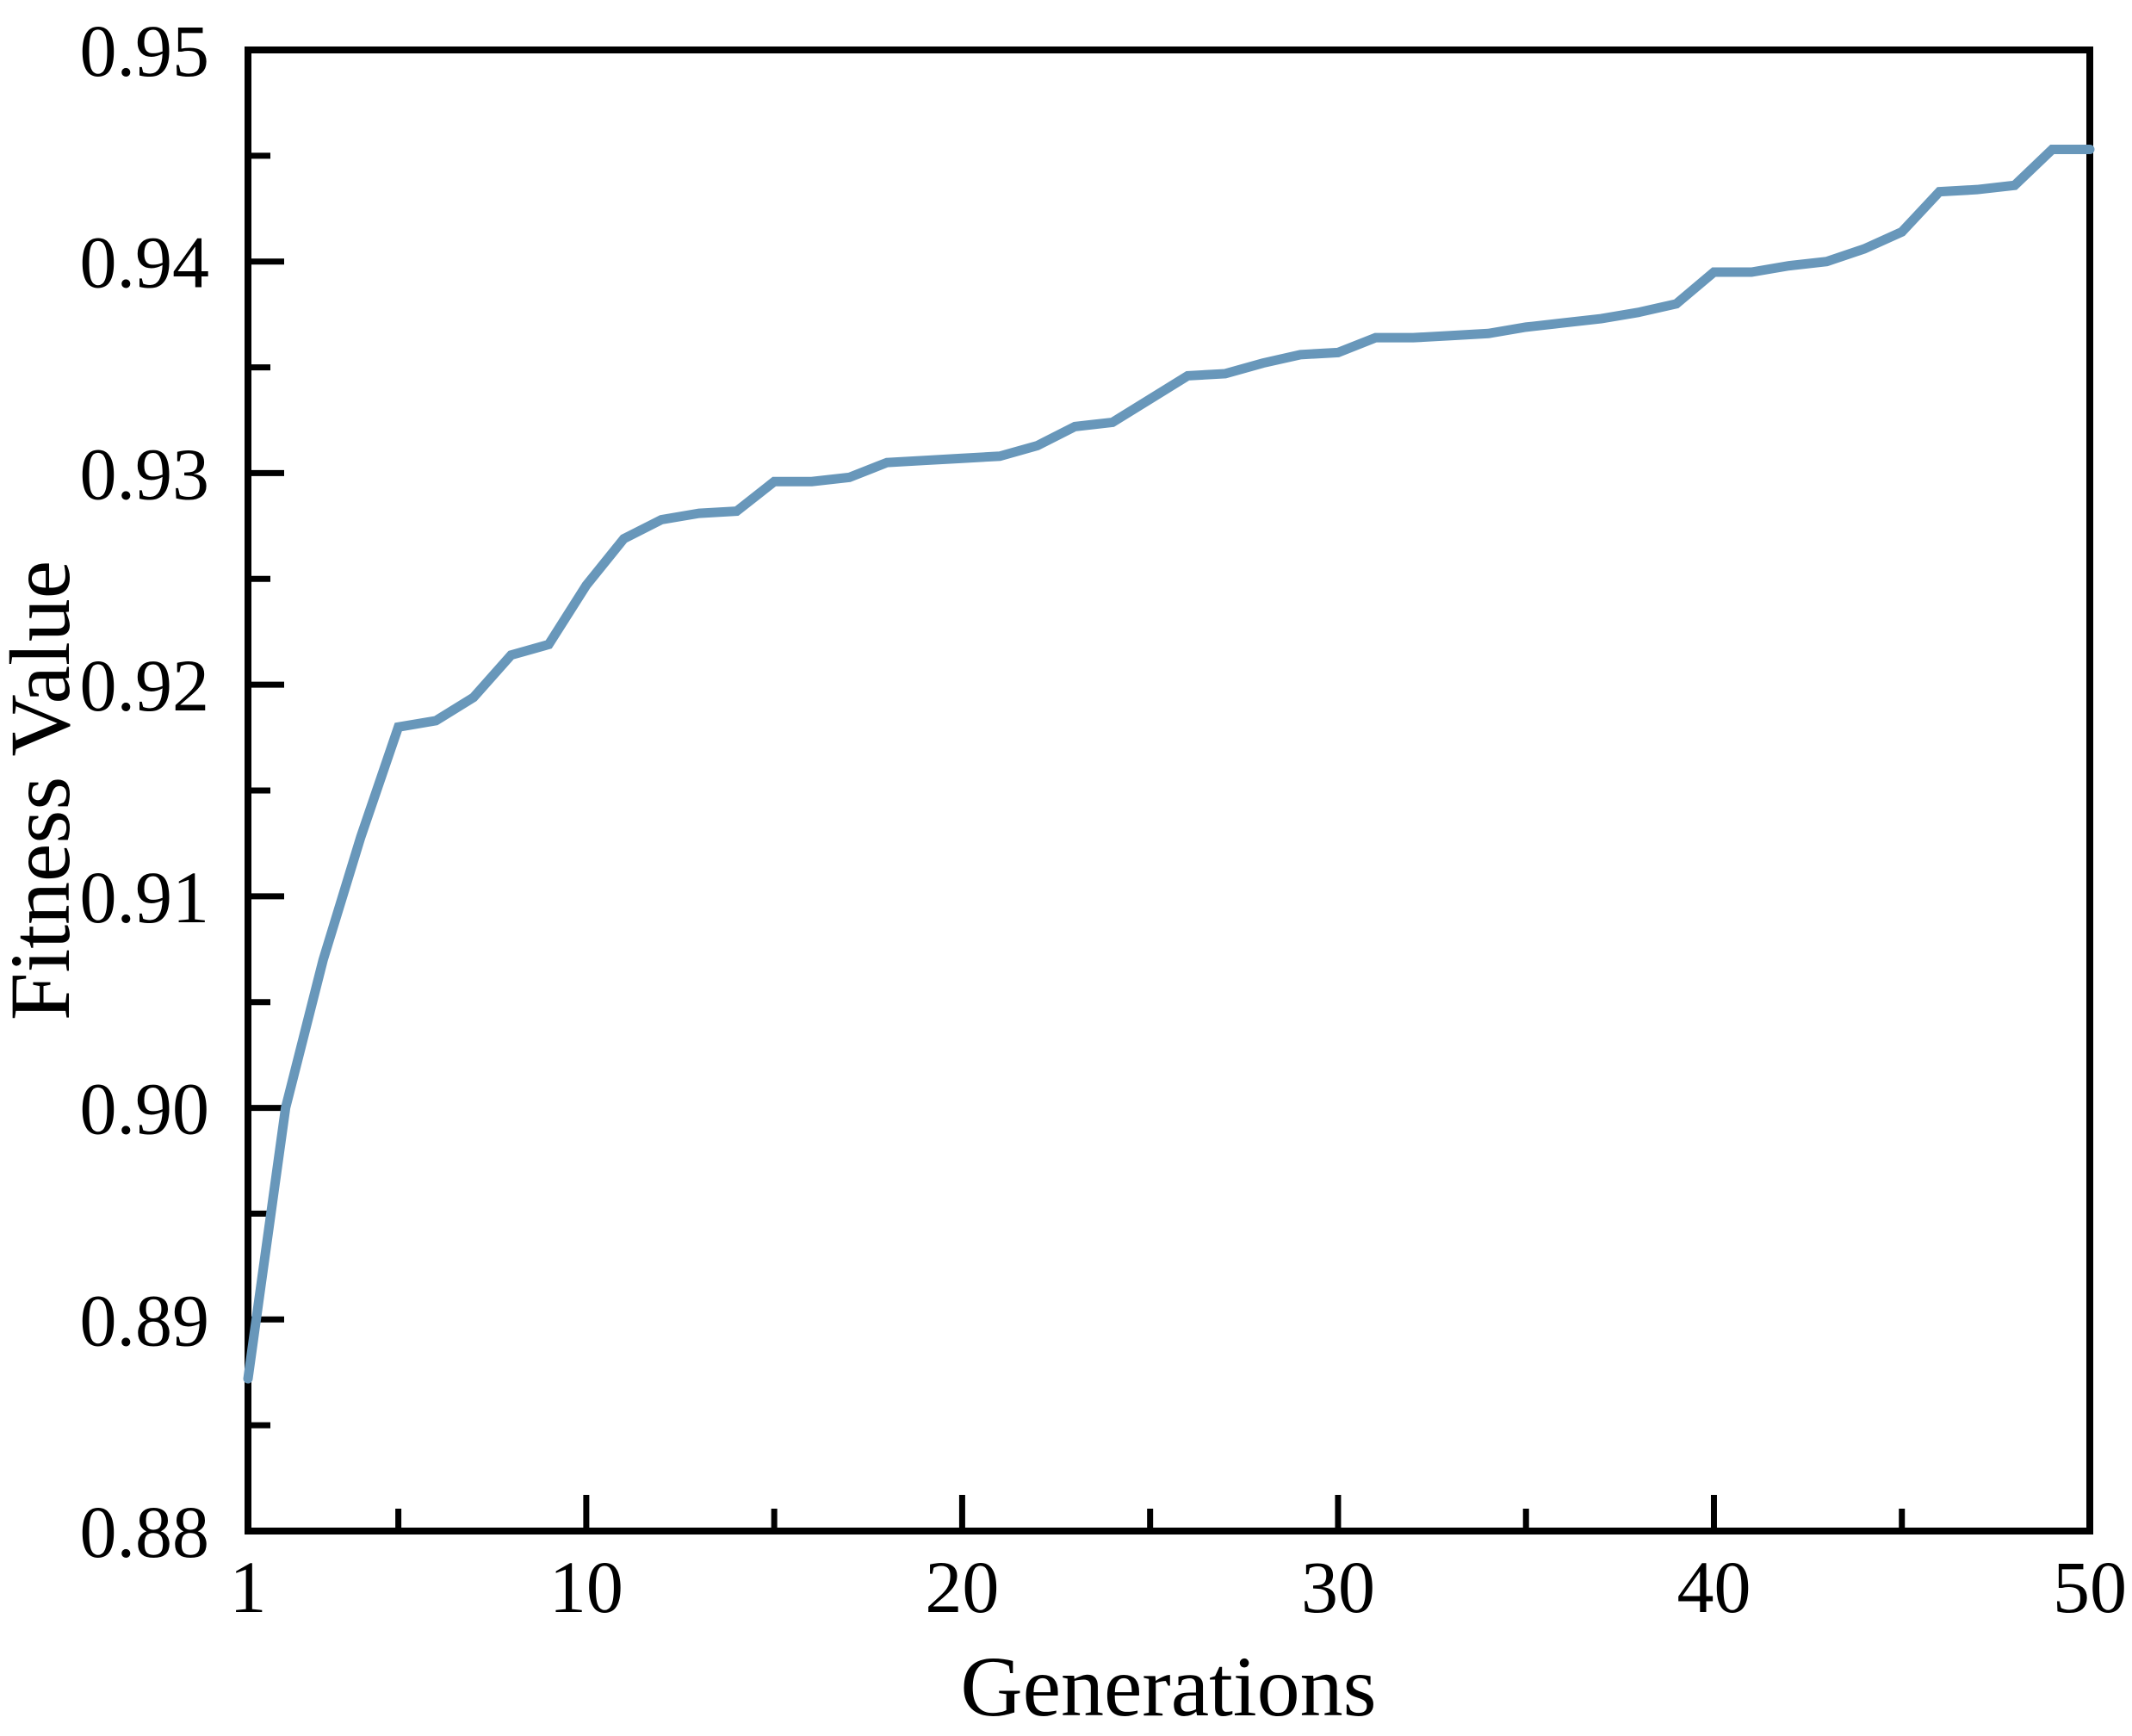 This screenshot has height=1736, width=2132. Describe the element at coordinates (249, 1587) in the screenshot. I see `x-tick-label: 1` at that location.